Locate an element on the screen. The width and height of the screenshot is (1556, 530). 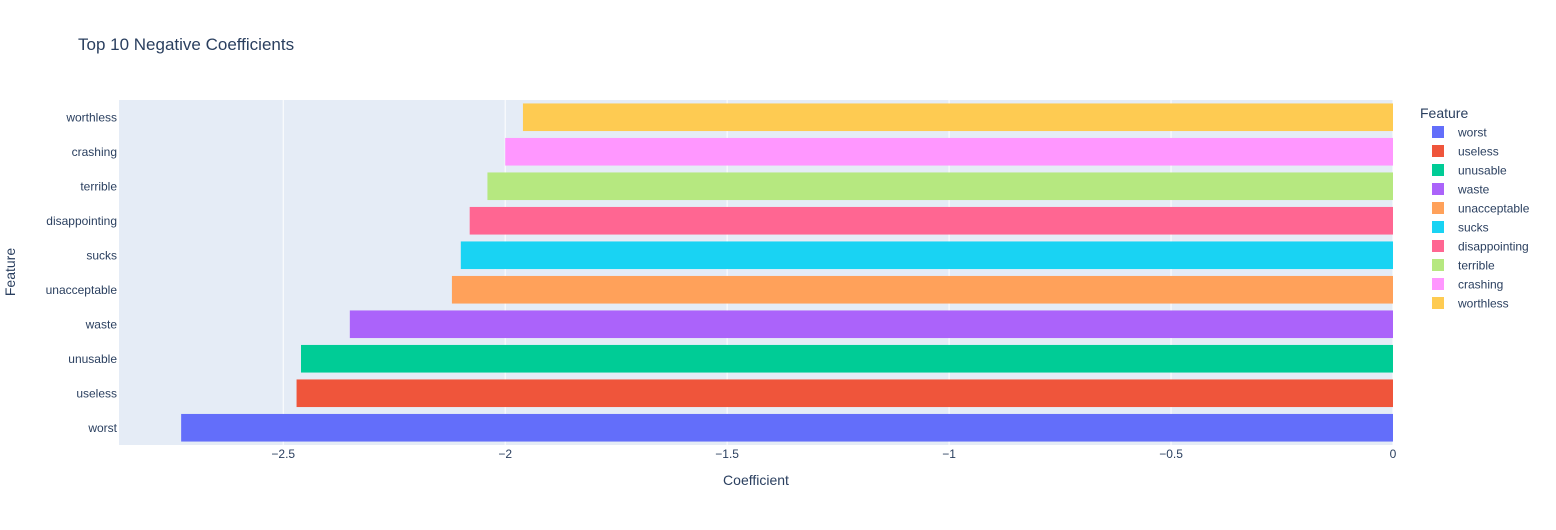
x-tick-label: −1.5 is located at coordinates (727, 454).